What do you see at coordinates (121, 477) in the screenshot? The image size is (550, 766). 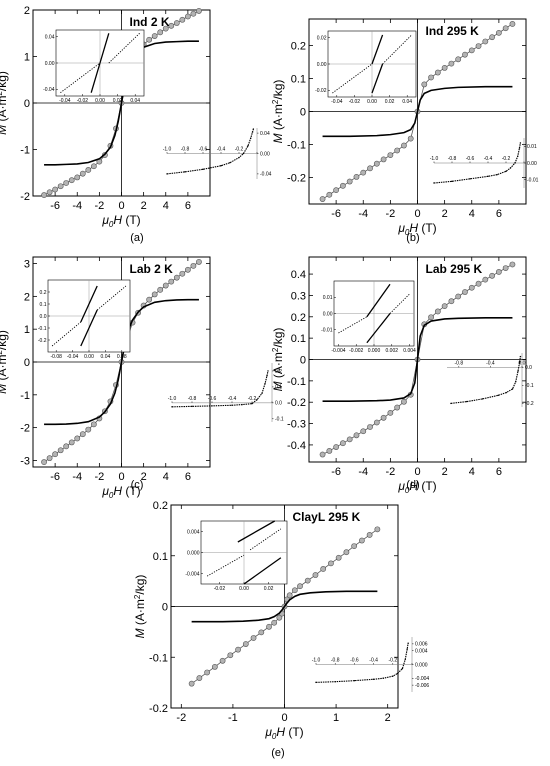 I see `x-tick-label: 0` at bounding box center [121, 477].